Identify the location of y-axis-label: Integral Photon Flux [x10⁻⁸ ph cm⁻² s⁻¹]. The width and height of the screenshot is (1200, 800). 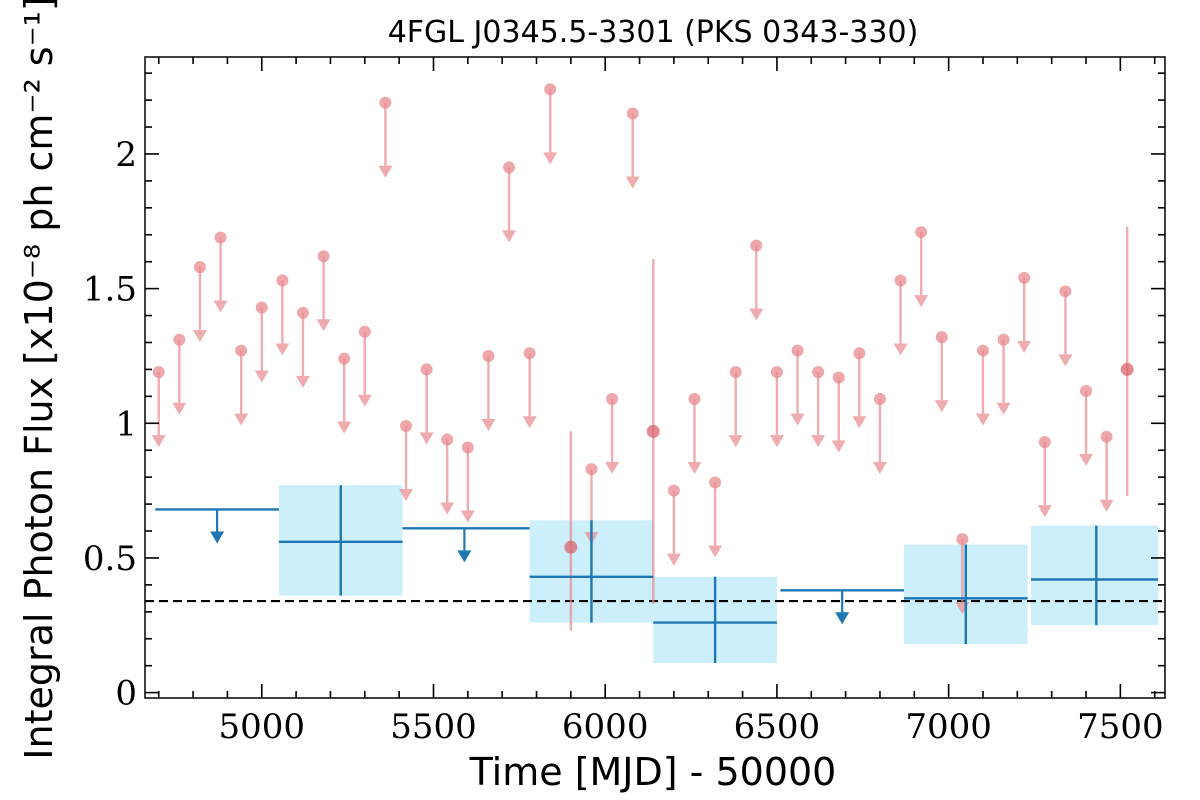
(39, 380).